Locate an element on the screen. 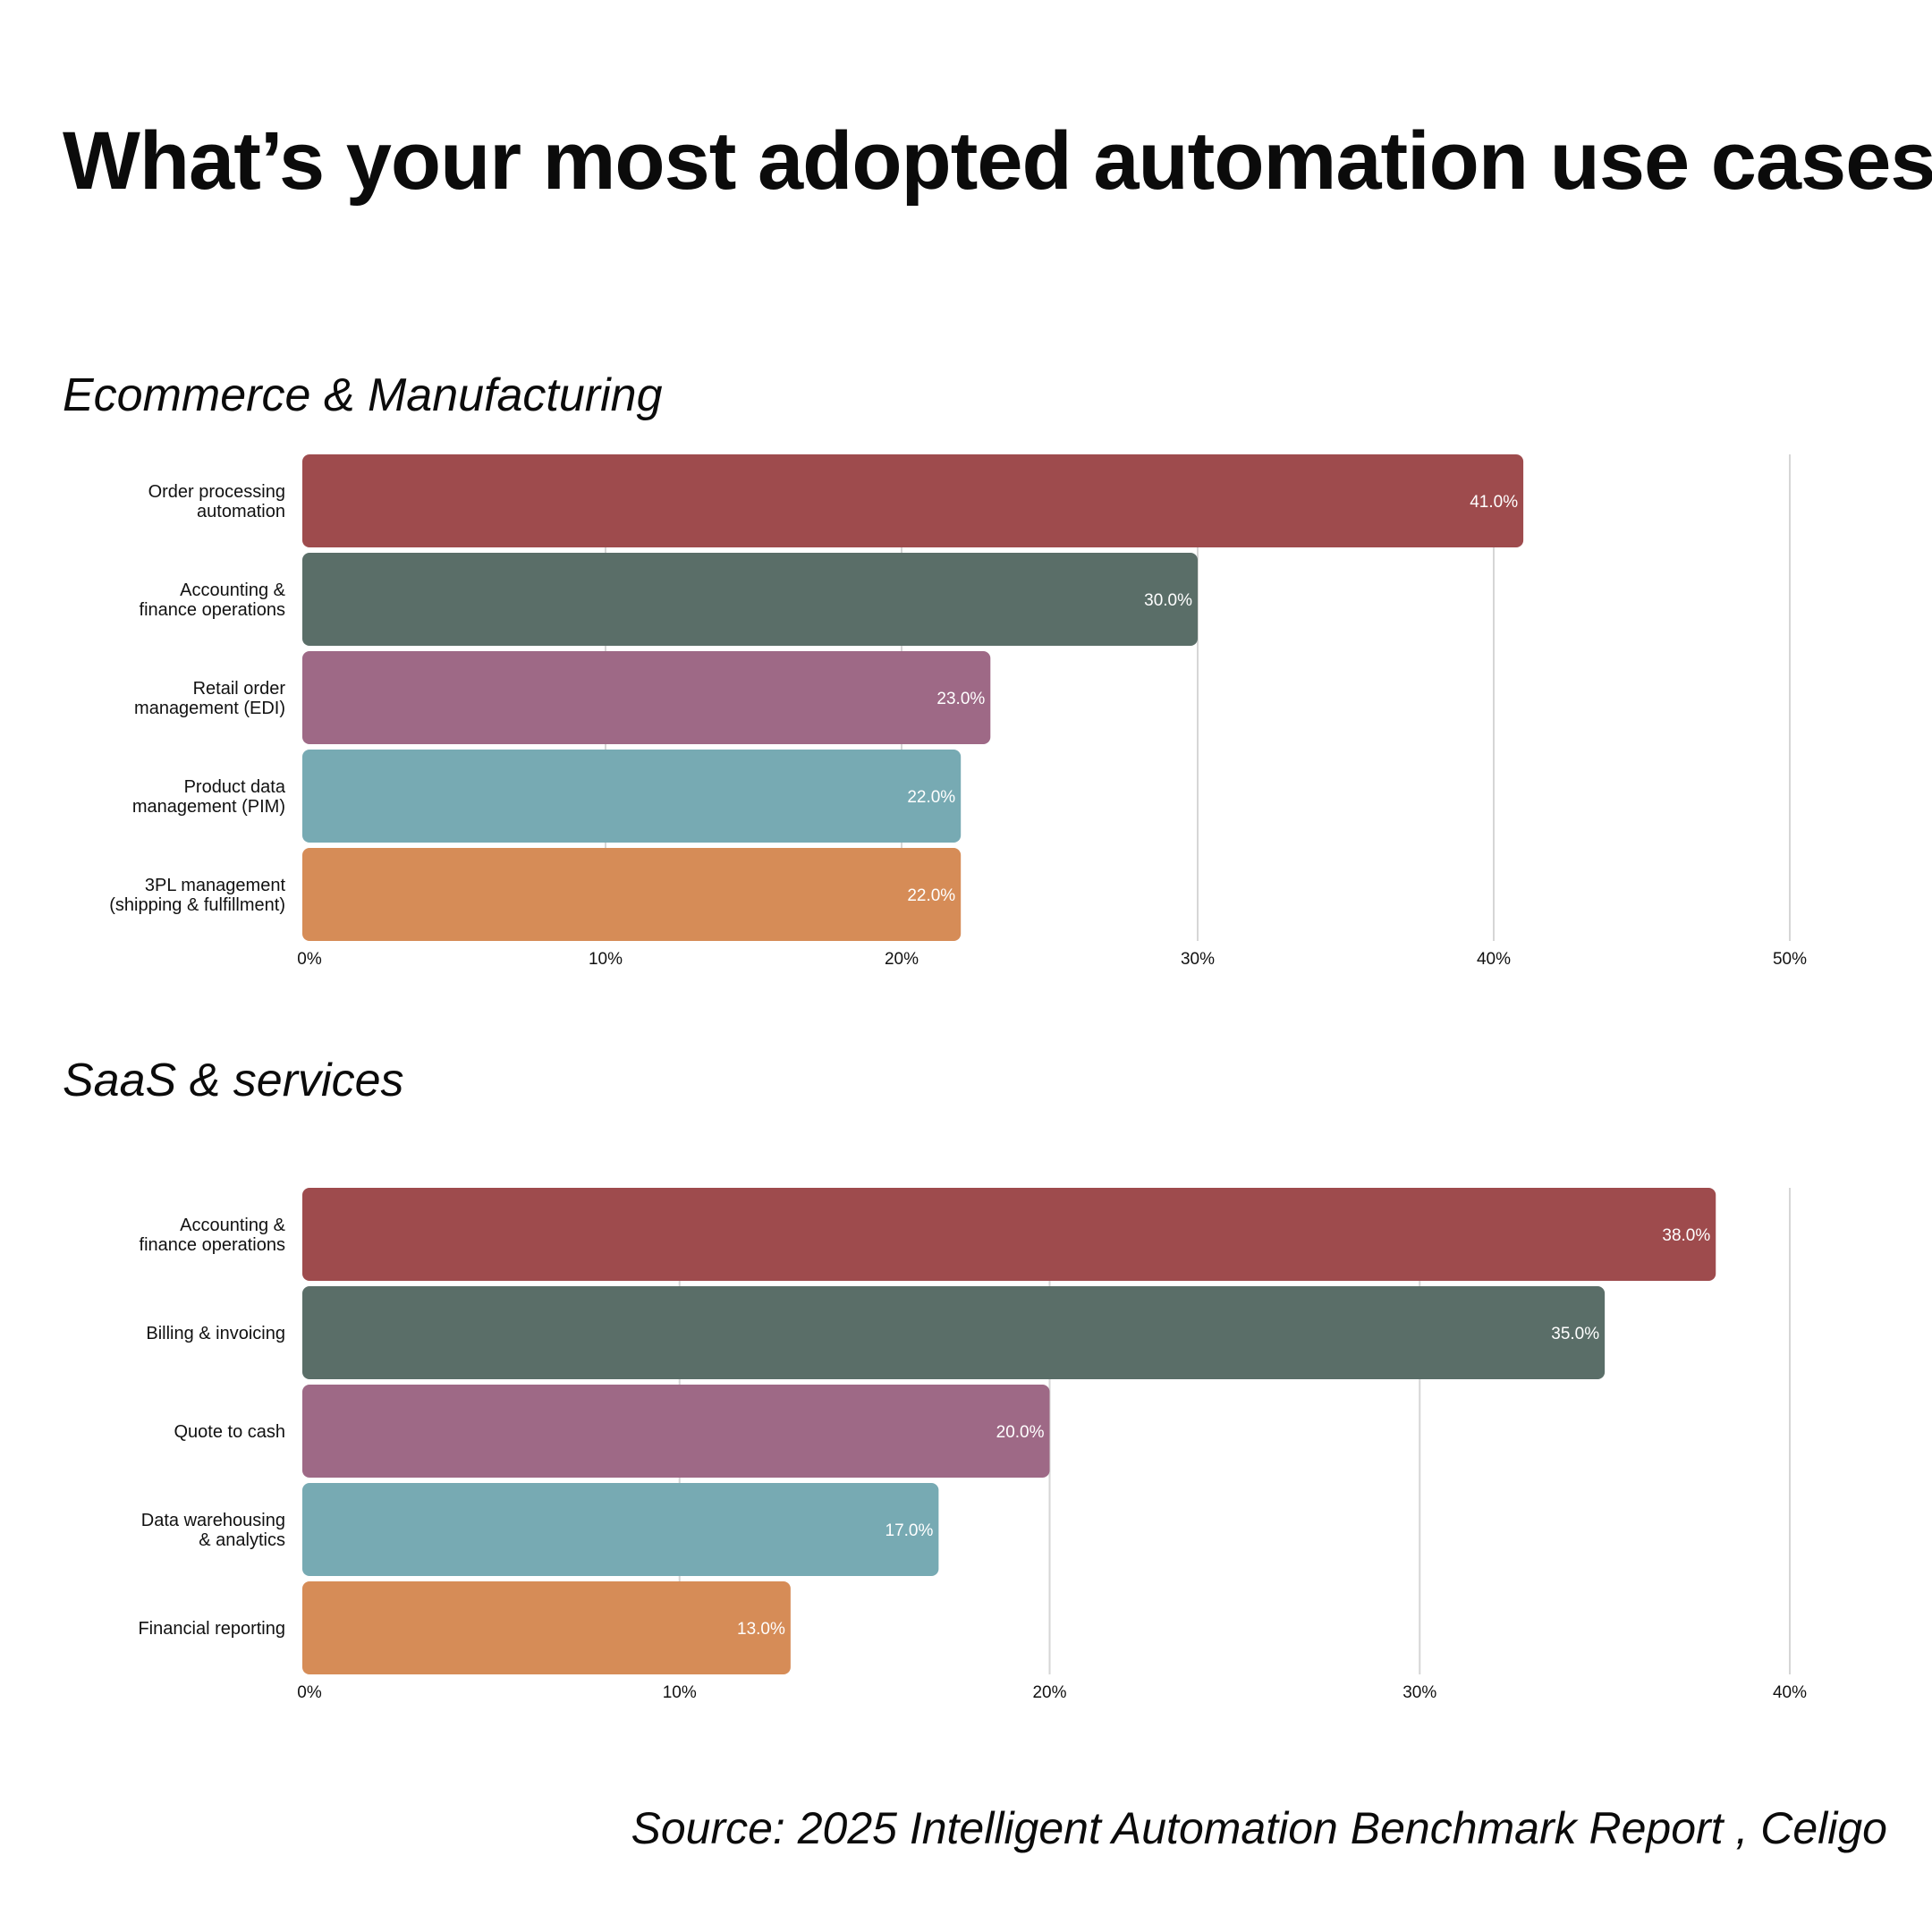  category-label-line: management (PIM) is located at coordinates (208, 807).